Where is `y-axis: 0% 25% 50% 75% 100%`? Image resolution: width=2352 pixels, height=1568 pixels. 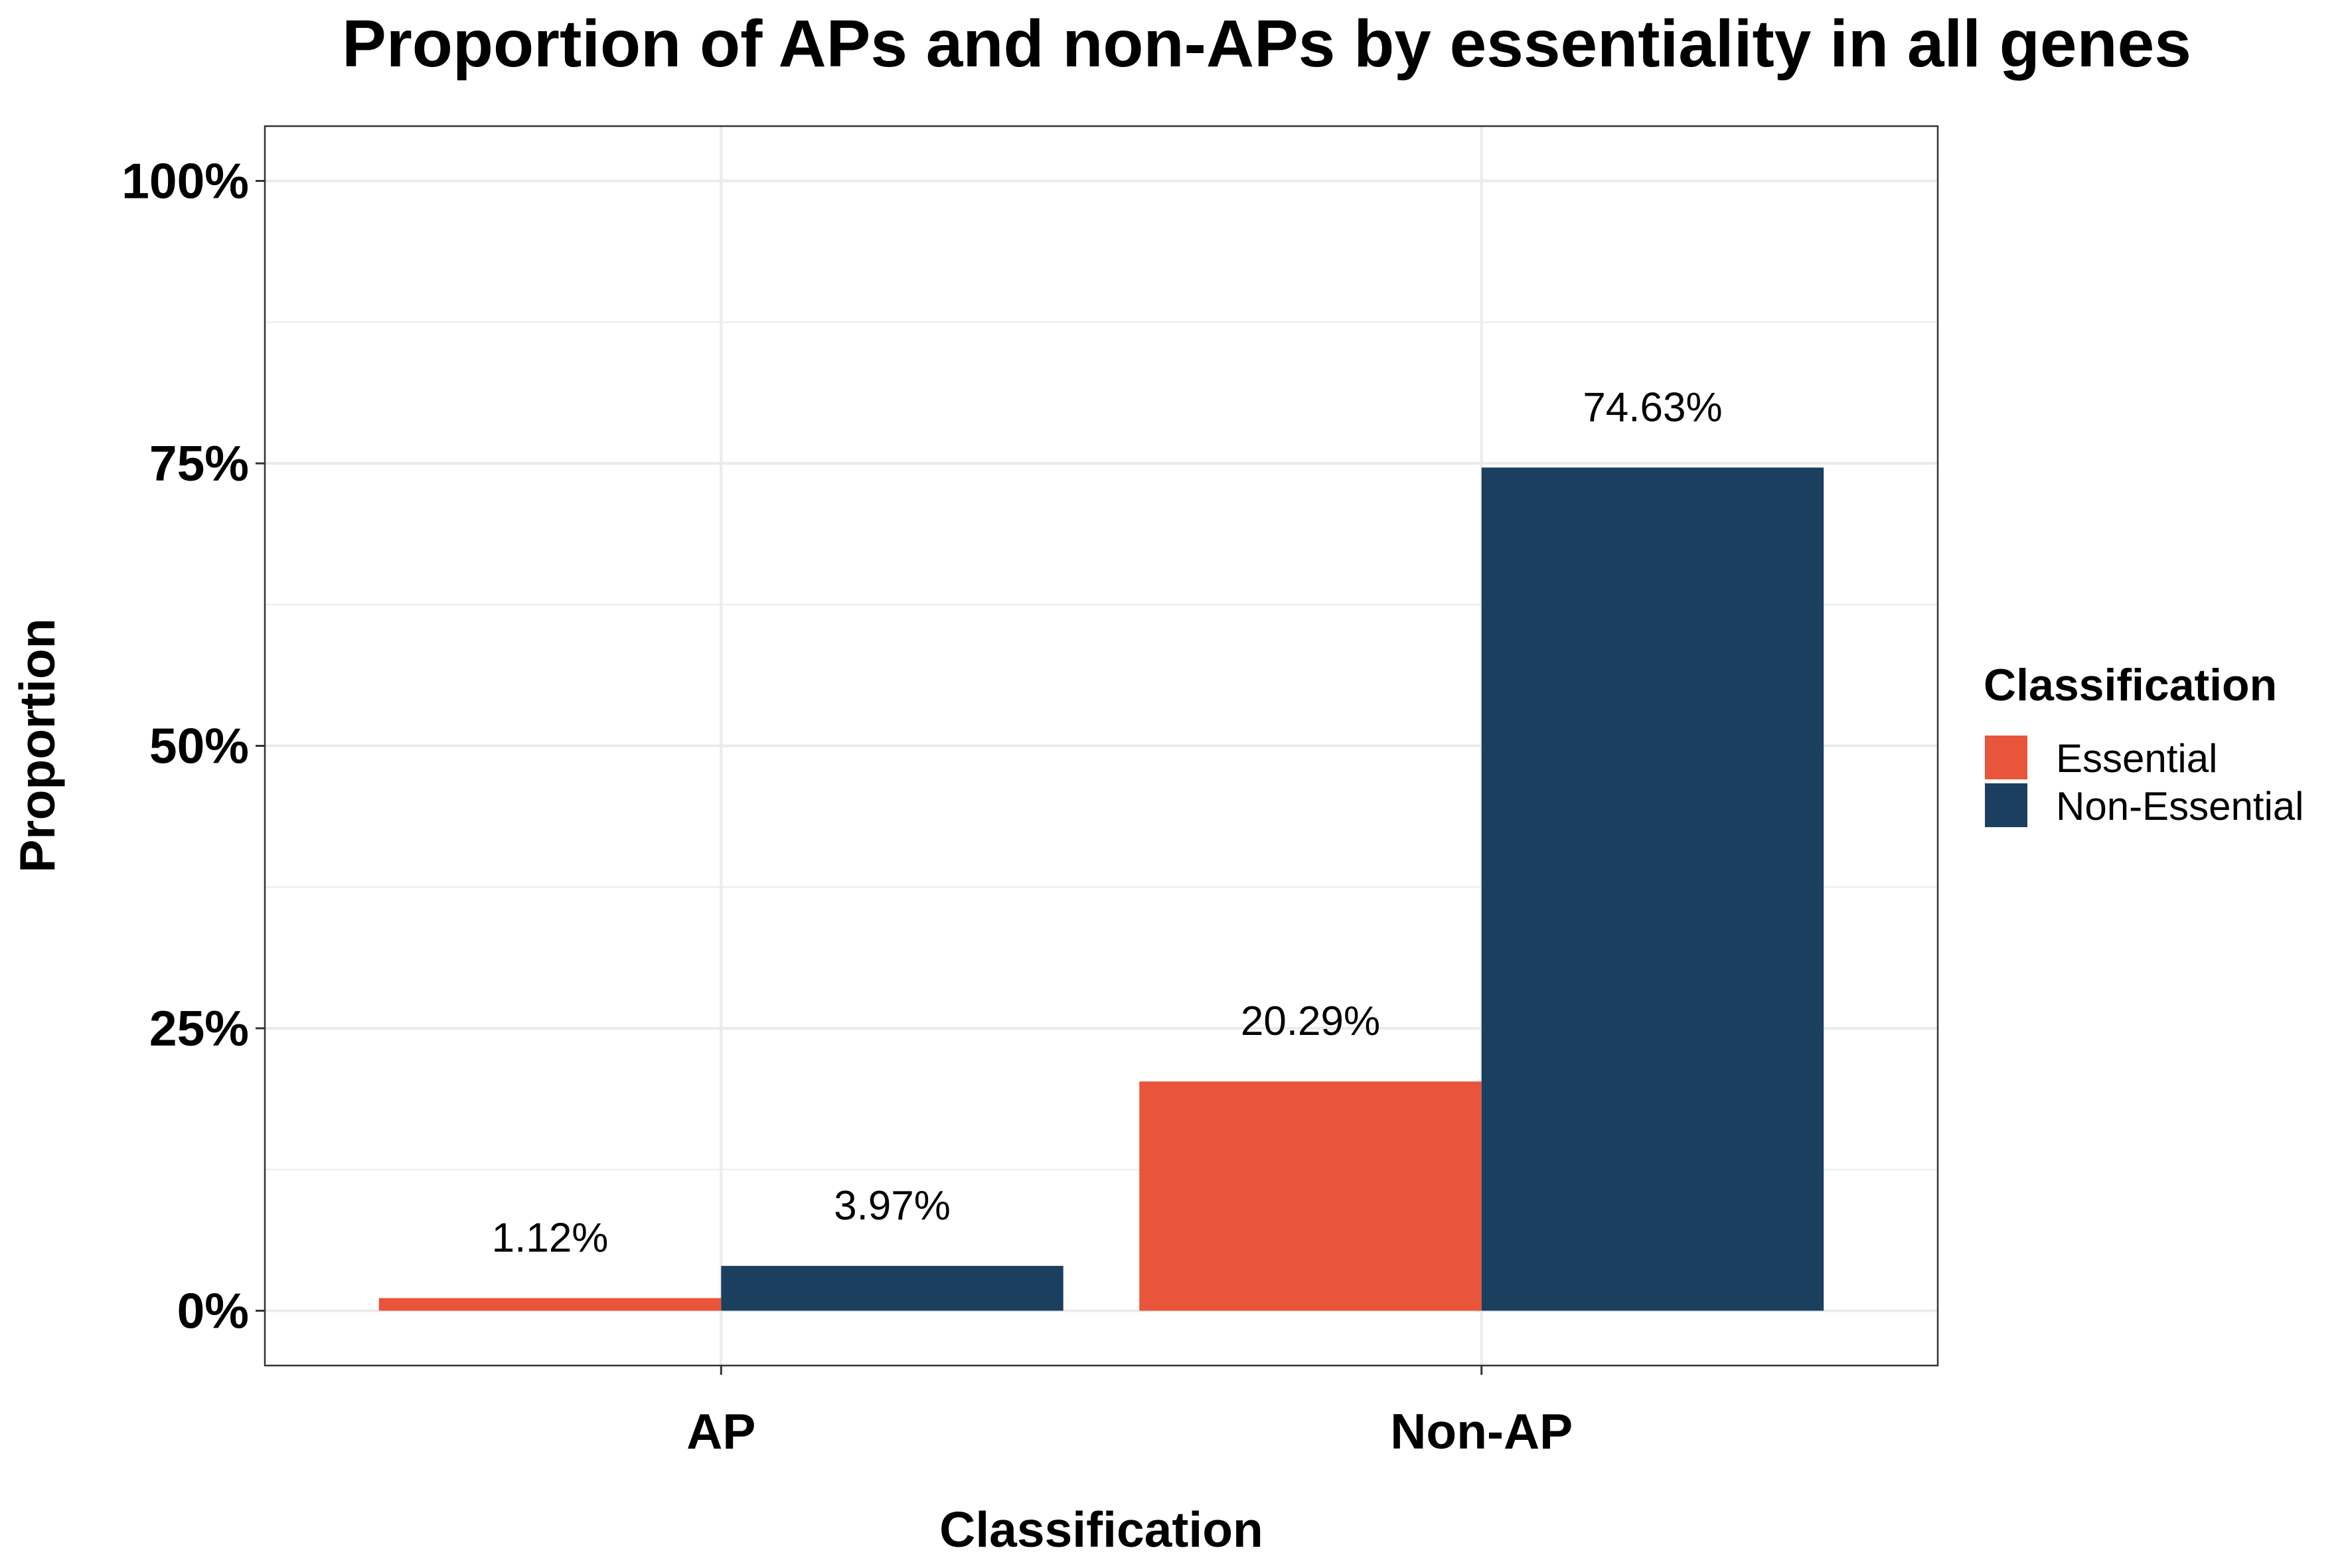 y-axis: 0% 25% 50% 75% 100% is located at coordinates (193, 746).